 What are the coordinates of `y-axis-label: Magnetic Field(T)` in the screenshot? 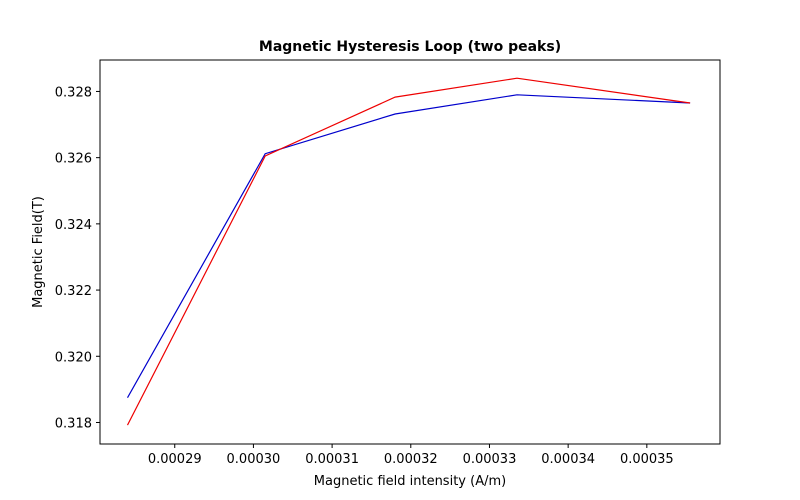 It's located at (38, 252).